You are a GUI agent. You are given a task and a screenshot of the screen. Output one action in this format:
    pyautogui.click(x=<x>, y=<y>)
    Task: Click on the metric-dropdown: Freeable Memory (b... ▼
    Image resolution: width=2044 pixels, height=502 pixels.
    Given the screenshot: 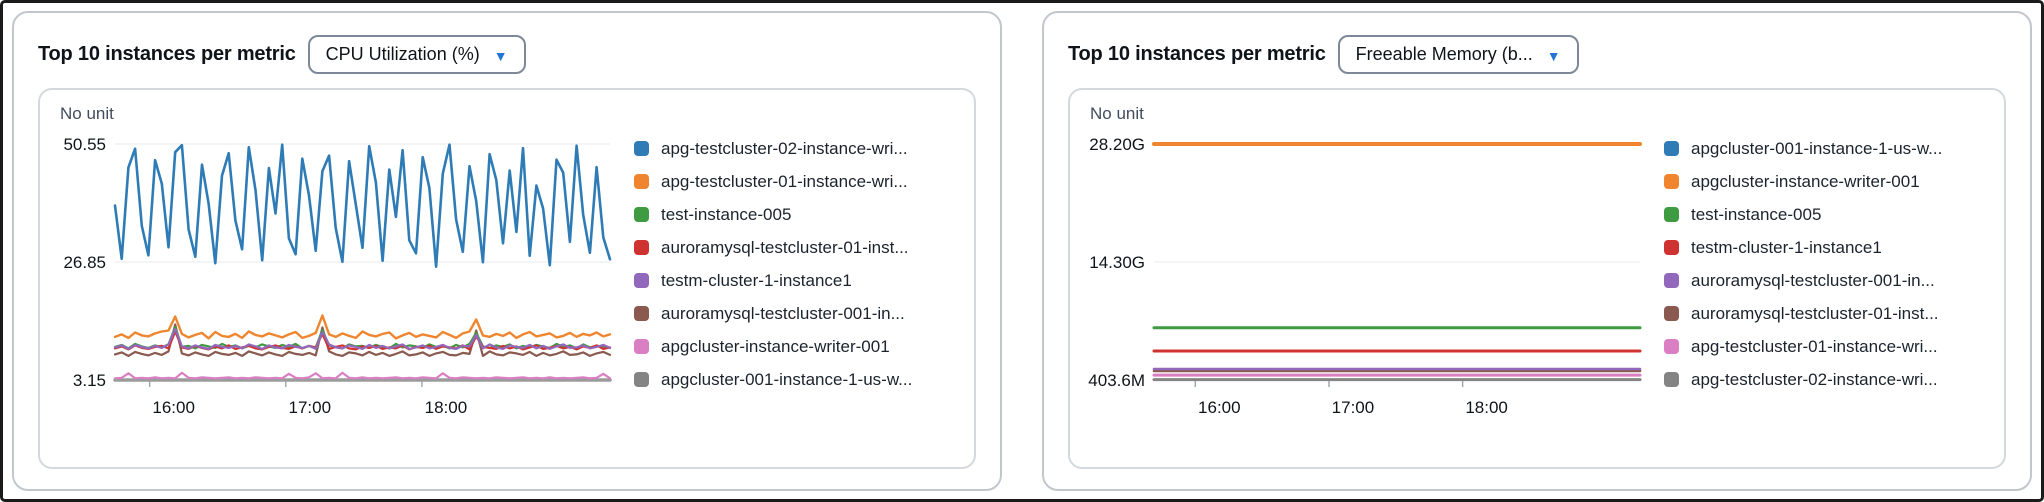 What is the action you would take?
    pyautogui.click(x=1458, y=54)
    